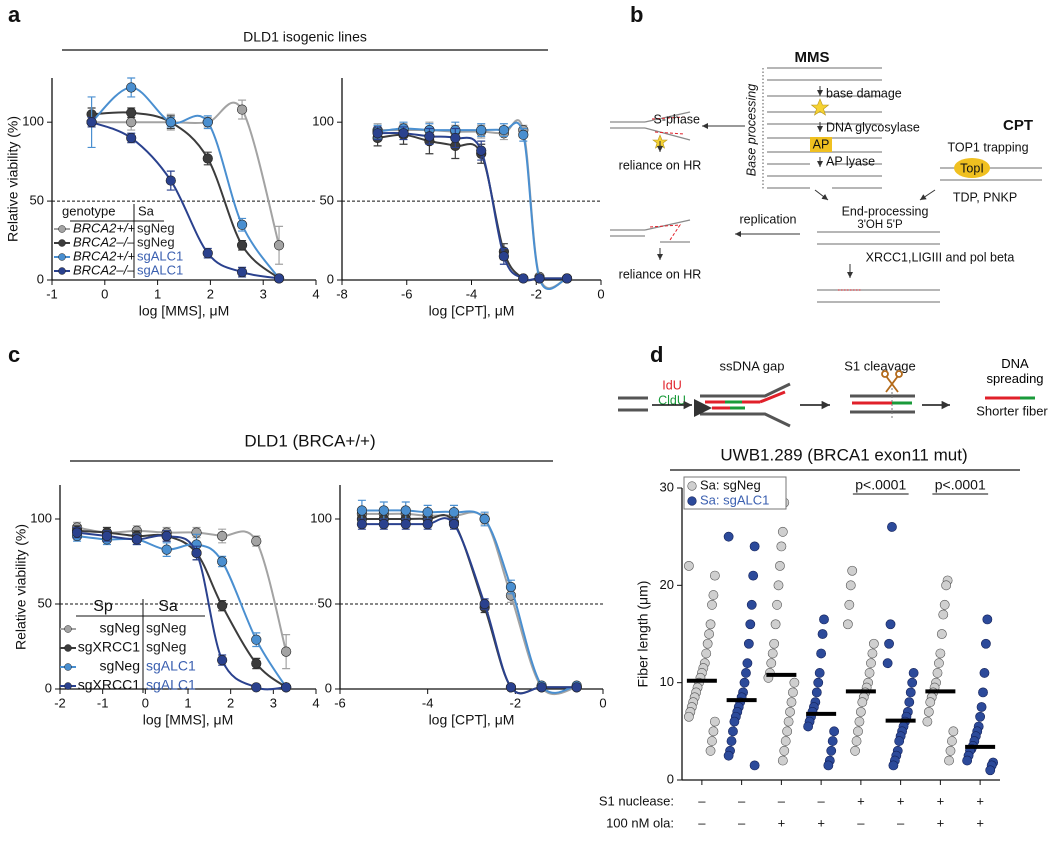 This screenshot has height=843, width=1050. I want to click on label: CPT, so click(1018, 125).